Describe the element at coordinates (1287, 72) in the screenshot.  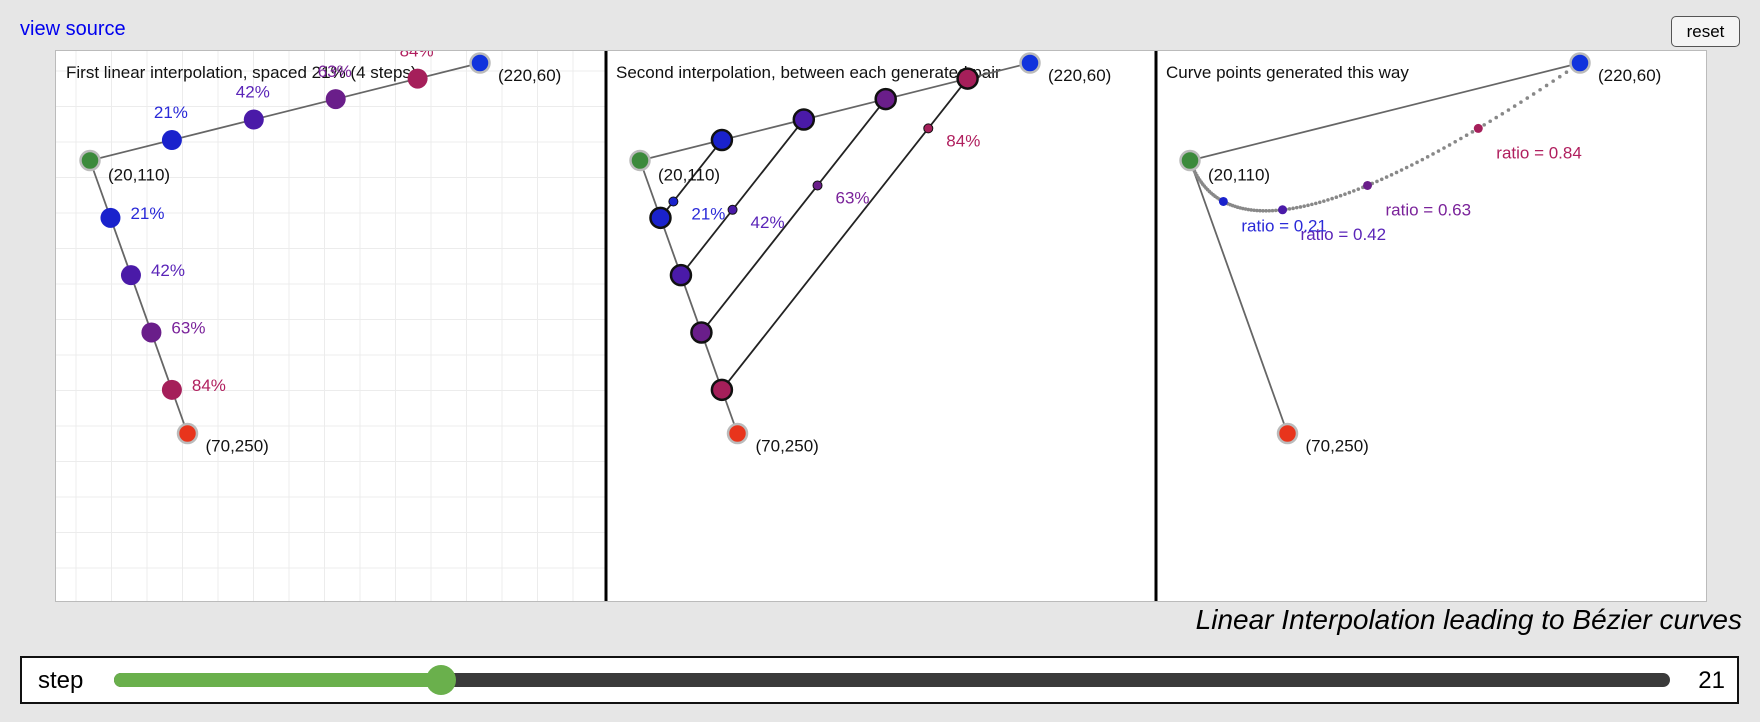
I see `panel-title: Curve points generated this way` at that location.